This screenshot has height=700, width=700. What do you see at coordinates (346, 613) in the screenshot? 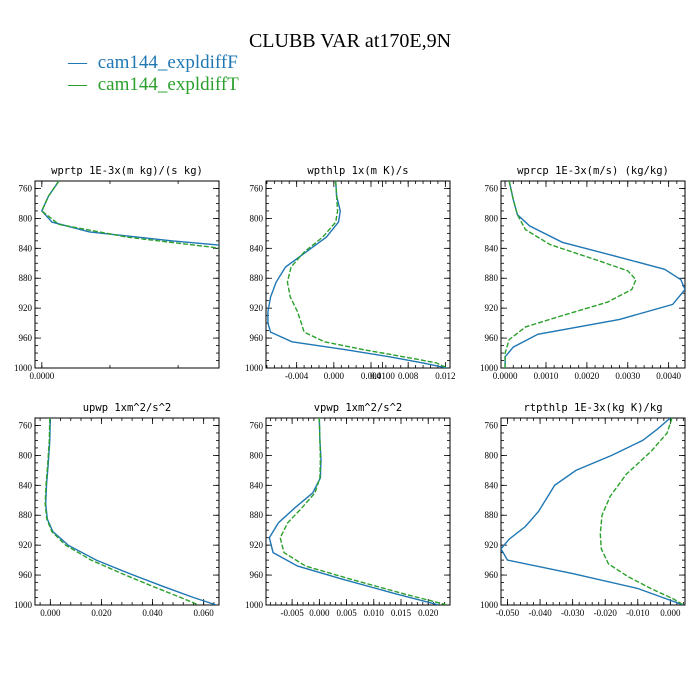
I see `x-tick-label: 0.005` at bounding box center [346, 613].